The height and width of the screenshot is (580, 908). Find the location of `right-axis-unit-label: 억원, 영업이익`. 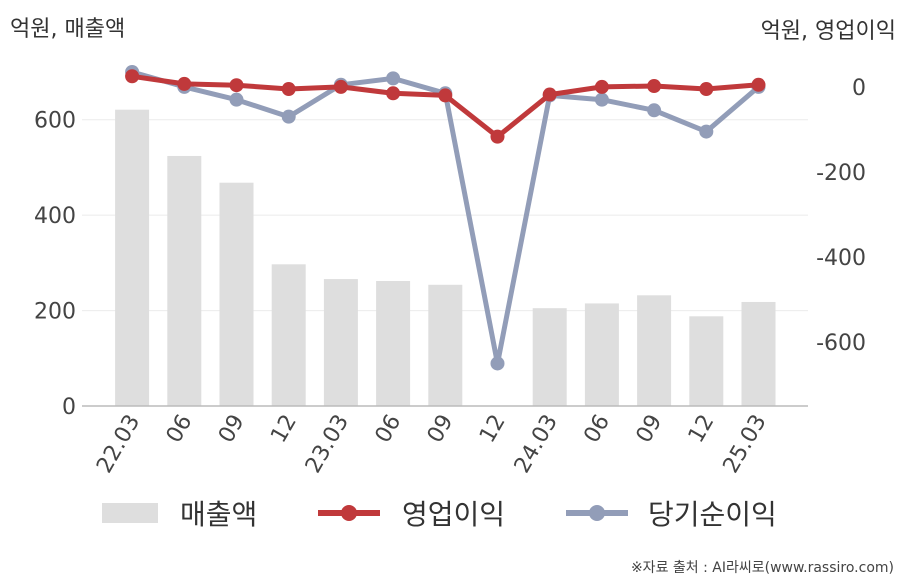

right-axis-unit-label: 억원, 영업이익 is located at coordinates (828, 31).